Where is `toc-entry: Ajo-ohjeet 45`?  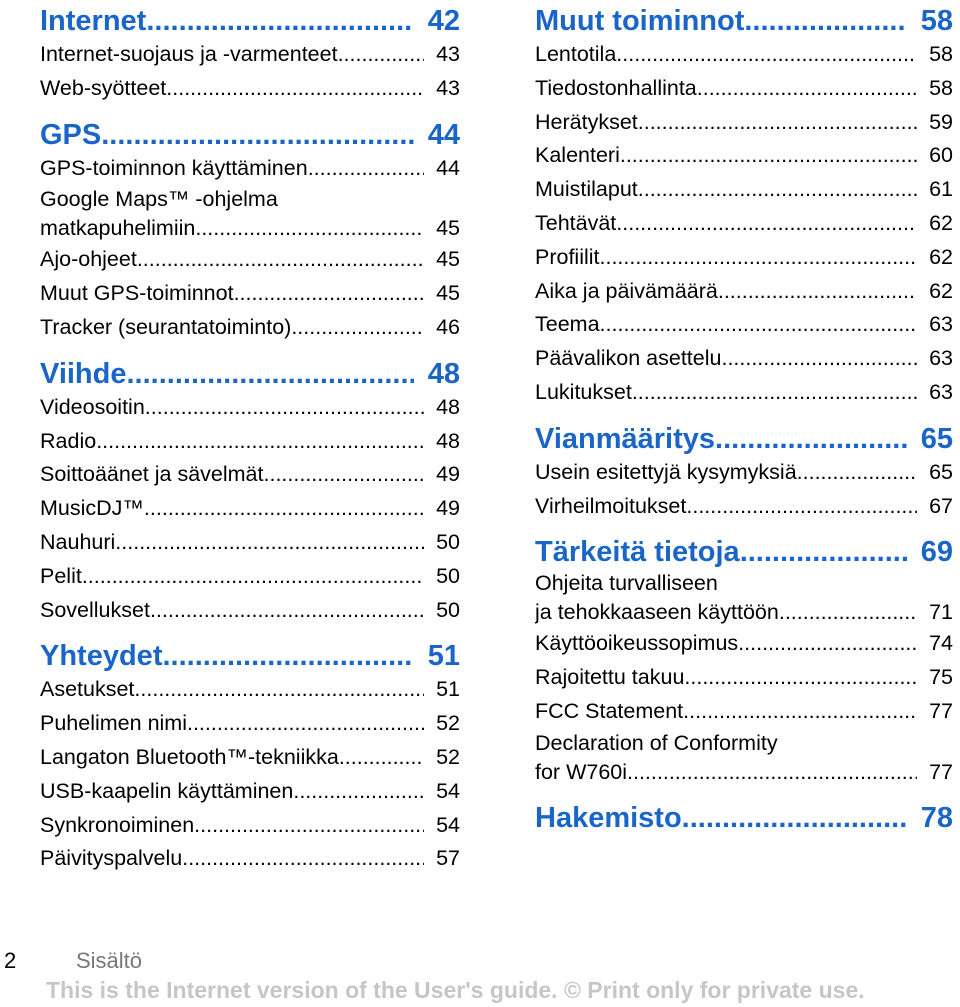
toc-entry: Ajo-ohjeet 45 is located at coordinates (250, 260).